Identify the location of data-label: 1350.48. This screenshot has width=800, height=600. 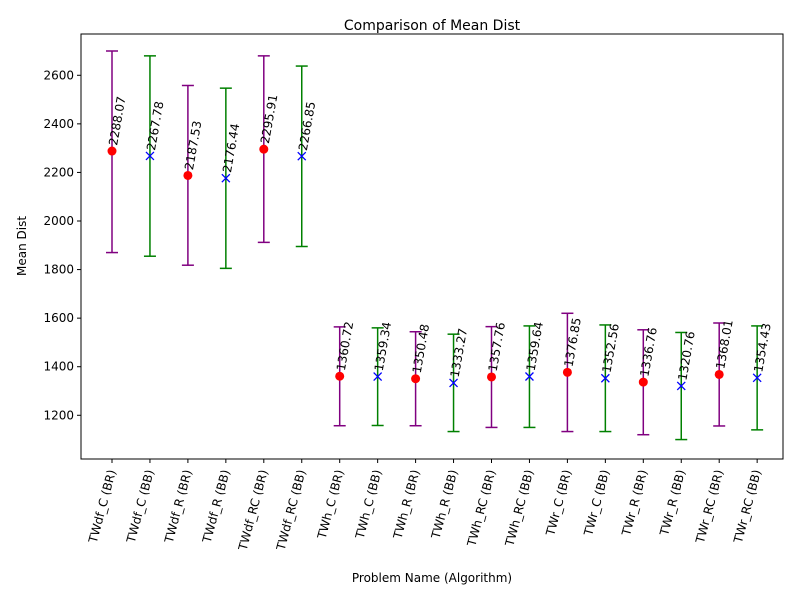
(421, 348).